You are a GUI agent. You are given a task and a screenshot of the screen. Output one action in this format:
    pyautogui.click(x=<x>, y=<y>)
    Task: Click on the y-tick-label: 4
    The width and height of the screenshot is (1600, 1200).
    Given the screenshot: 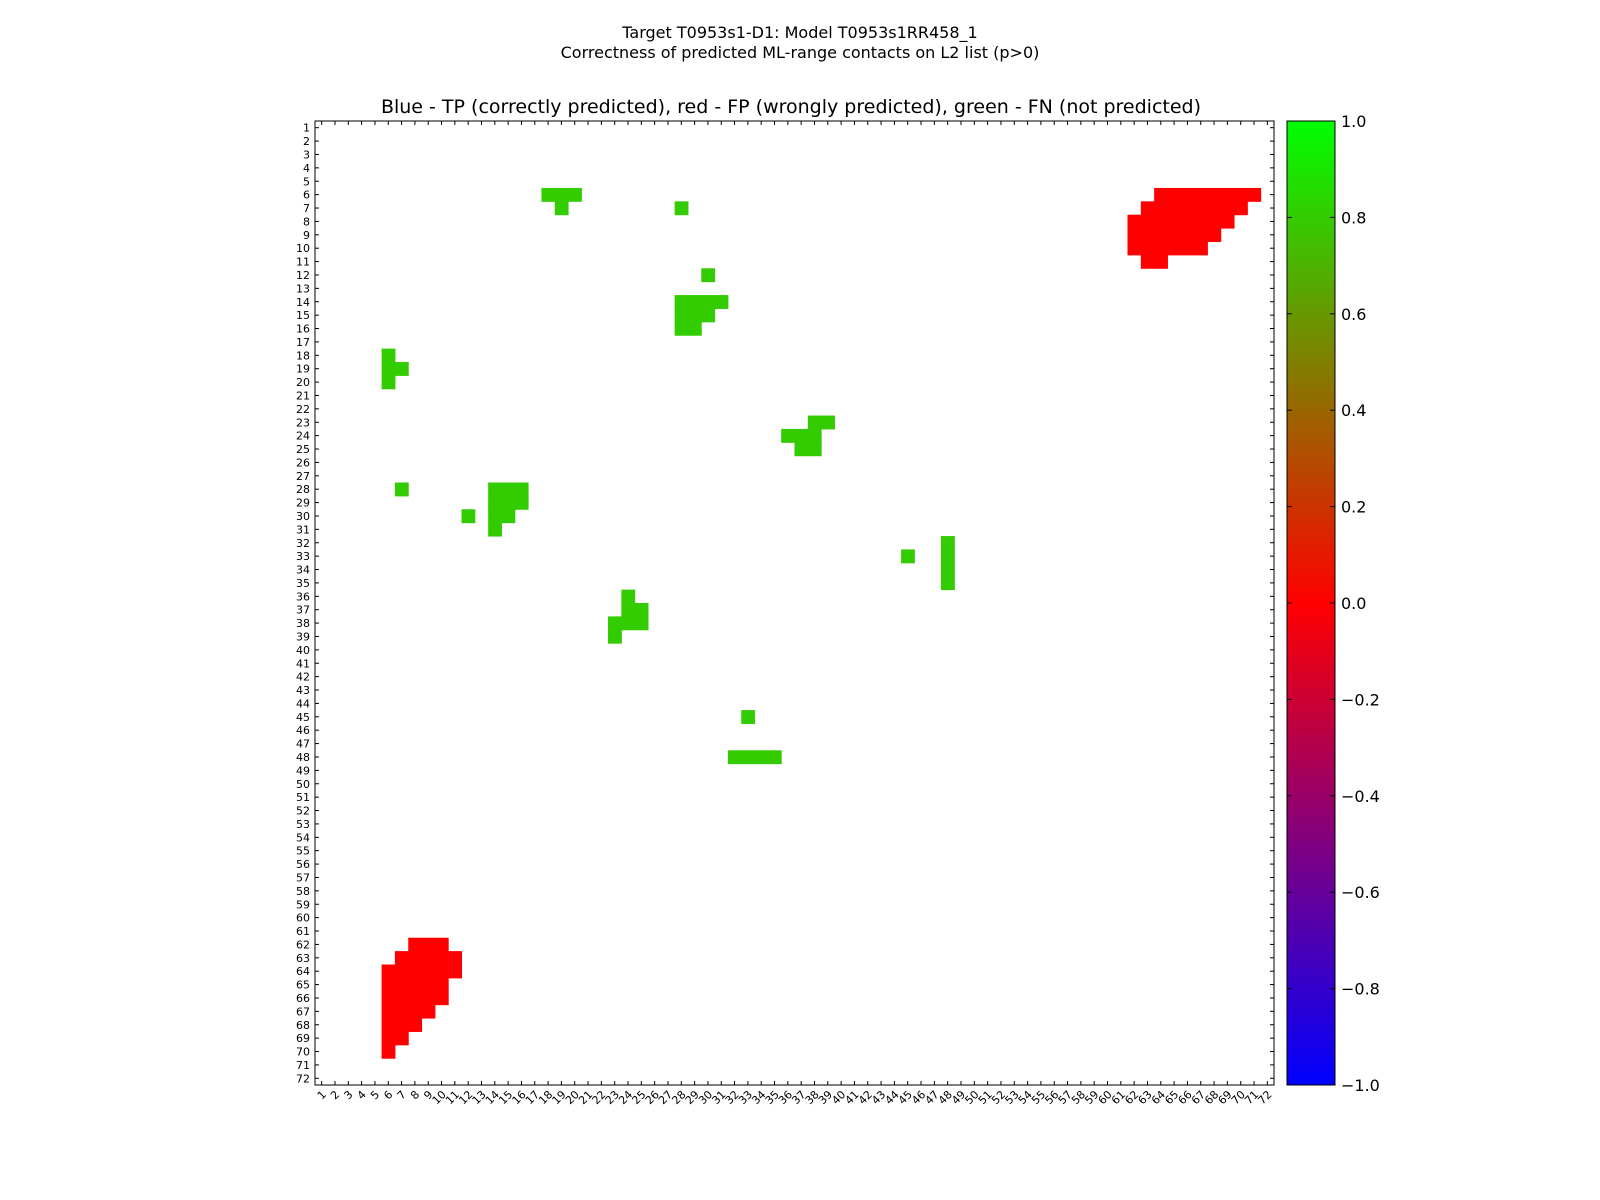 What is the action you would take?
    pyautogui.click(x=306, y=168)
    